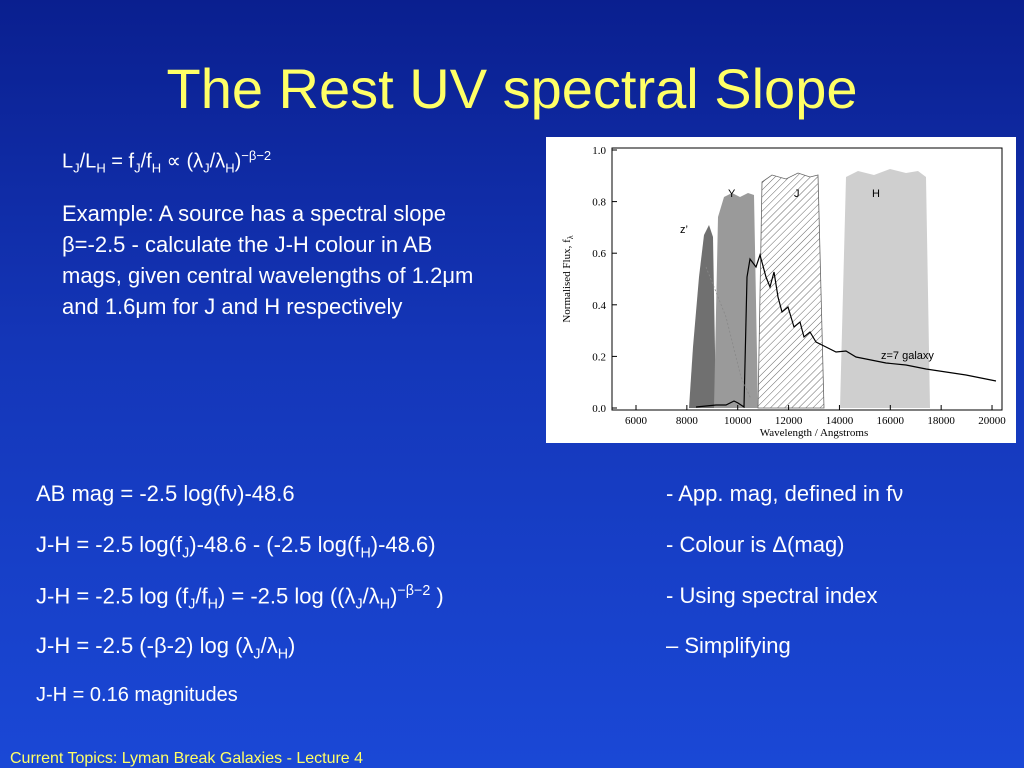  Describe the element at coordinates (599, 357) in the screenshot. I see `y-tick-label: 0.2` at that location.